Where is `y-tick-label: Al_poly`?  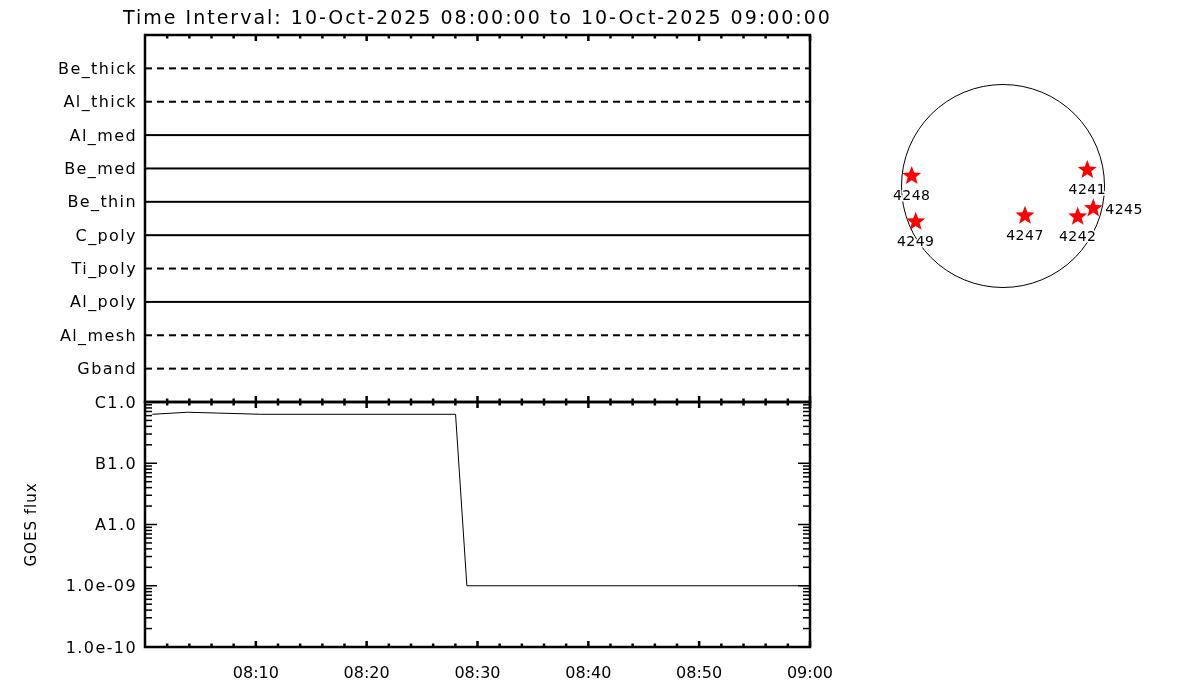
y-tick-label: Al_poly is located at coordinates (103, 302).